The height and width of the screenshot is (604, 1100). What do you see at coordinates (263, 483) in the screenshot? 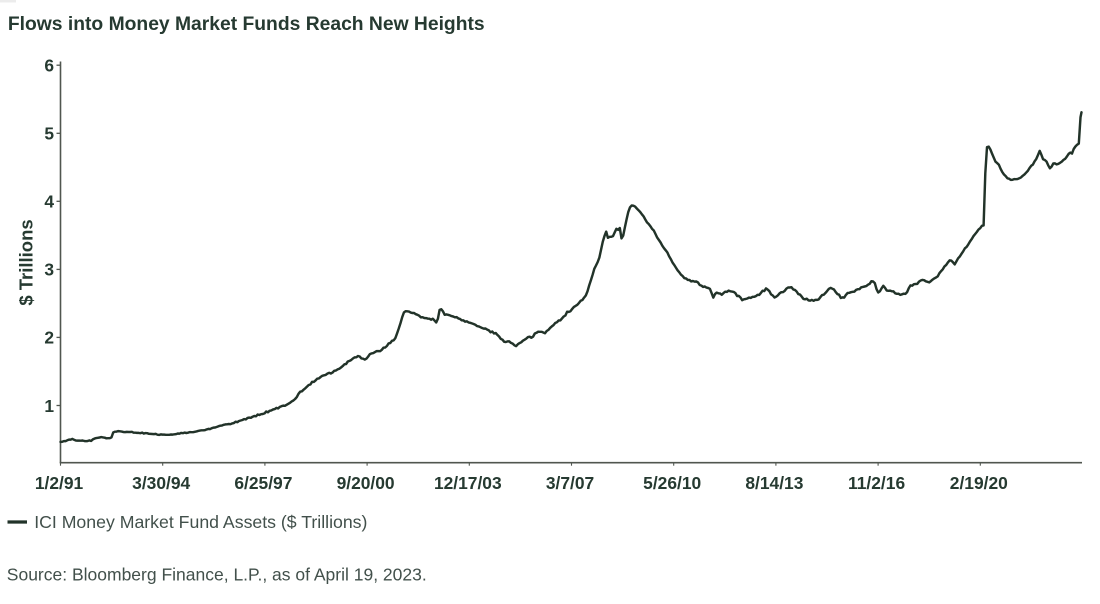
I see `svg-text: 6/25/97` at bounding box center [263, 483].